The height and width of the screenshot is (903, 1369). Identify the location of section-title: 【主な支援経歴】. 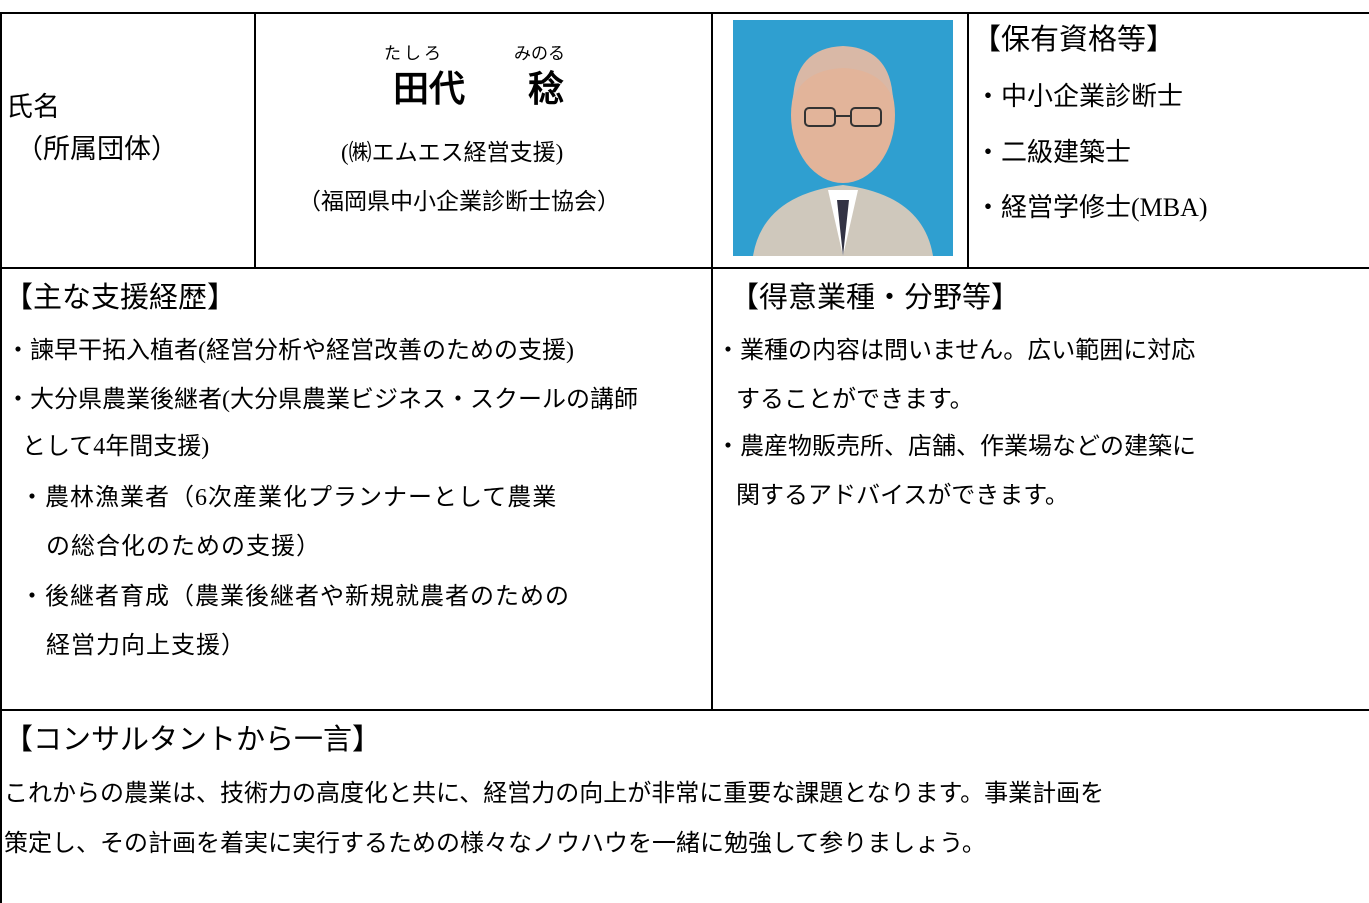
(120, 298).